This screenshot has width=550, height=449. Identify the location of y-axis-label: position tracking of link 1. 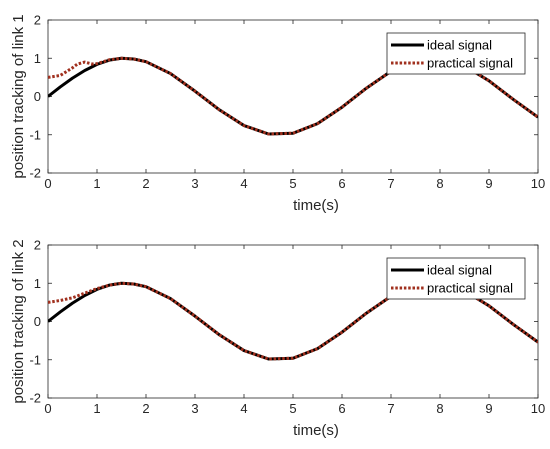
(18, 96).